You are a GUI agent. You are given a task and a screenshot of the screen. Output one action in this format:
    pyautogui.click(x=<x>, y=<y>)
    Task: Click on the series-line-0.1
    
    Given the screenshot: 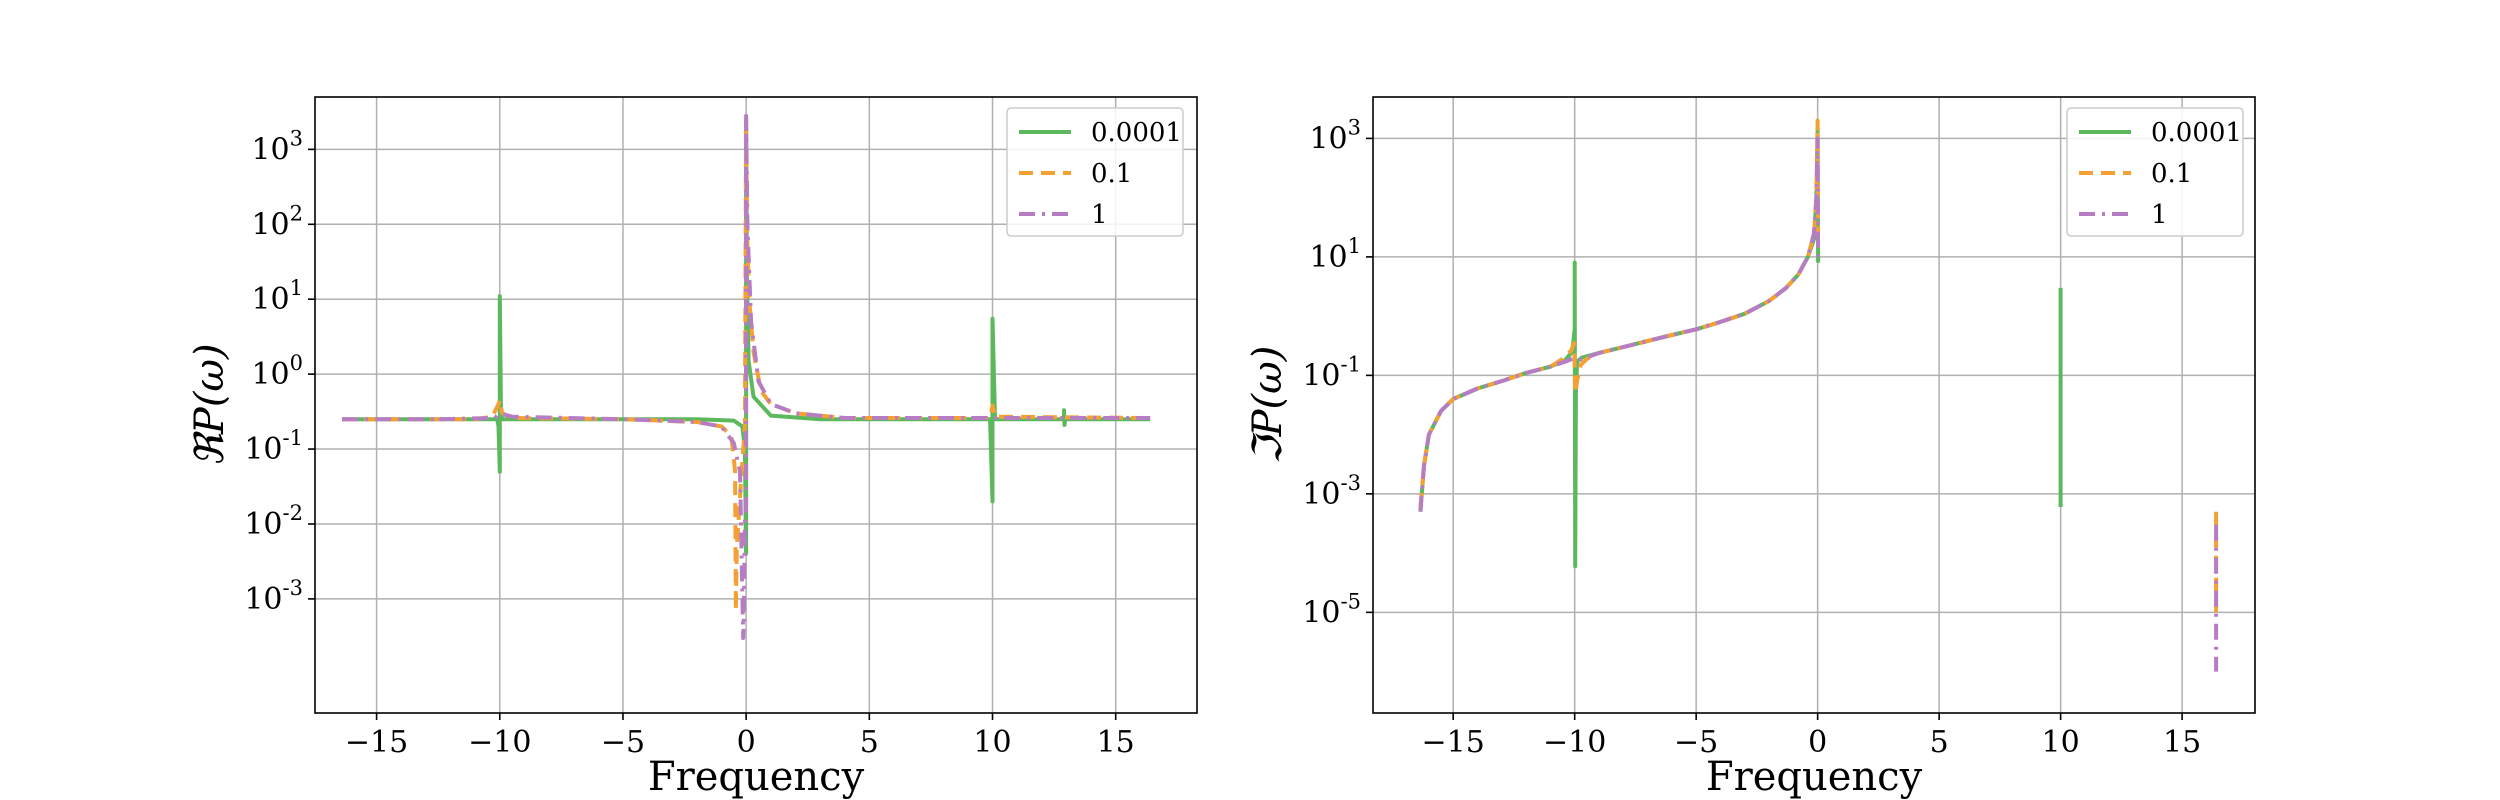 What is the action you would take?
    pyautogui.click(x=1619, y=313)
    